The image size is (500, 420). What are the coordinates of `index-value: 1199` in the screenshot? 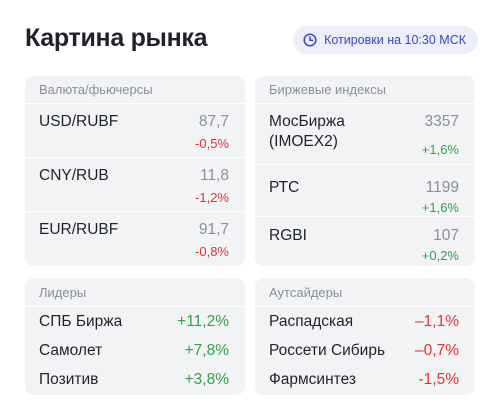 It's located at (442, 187).